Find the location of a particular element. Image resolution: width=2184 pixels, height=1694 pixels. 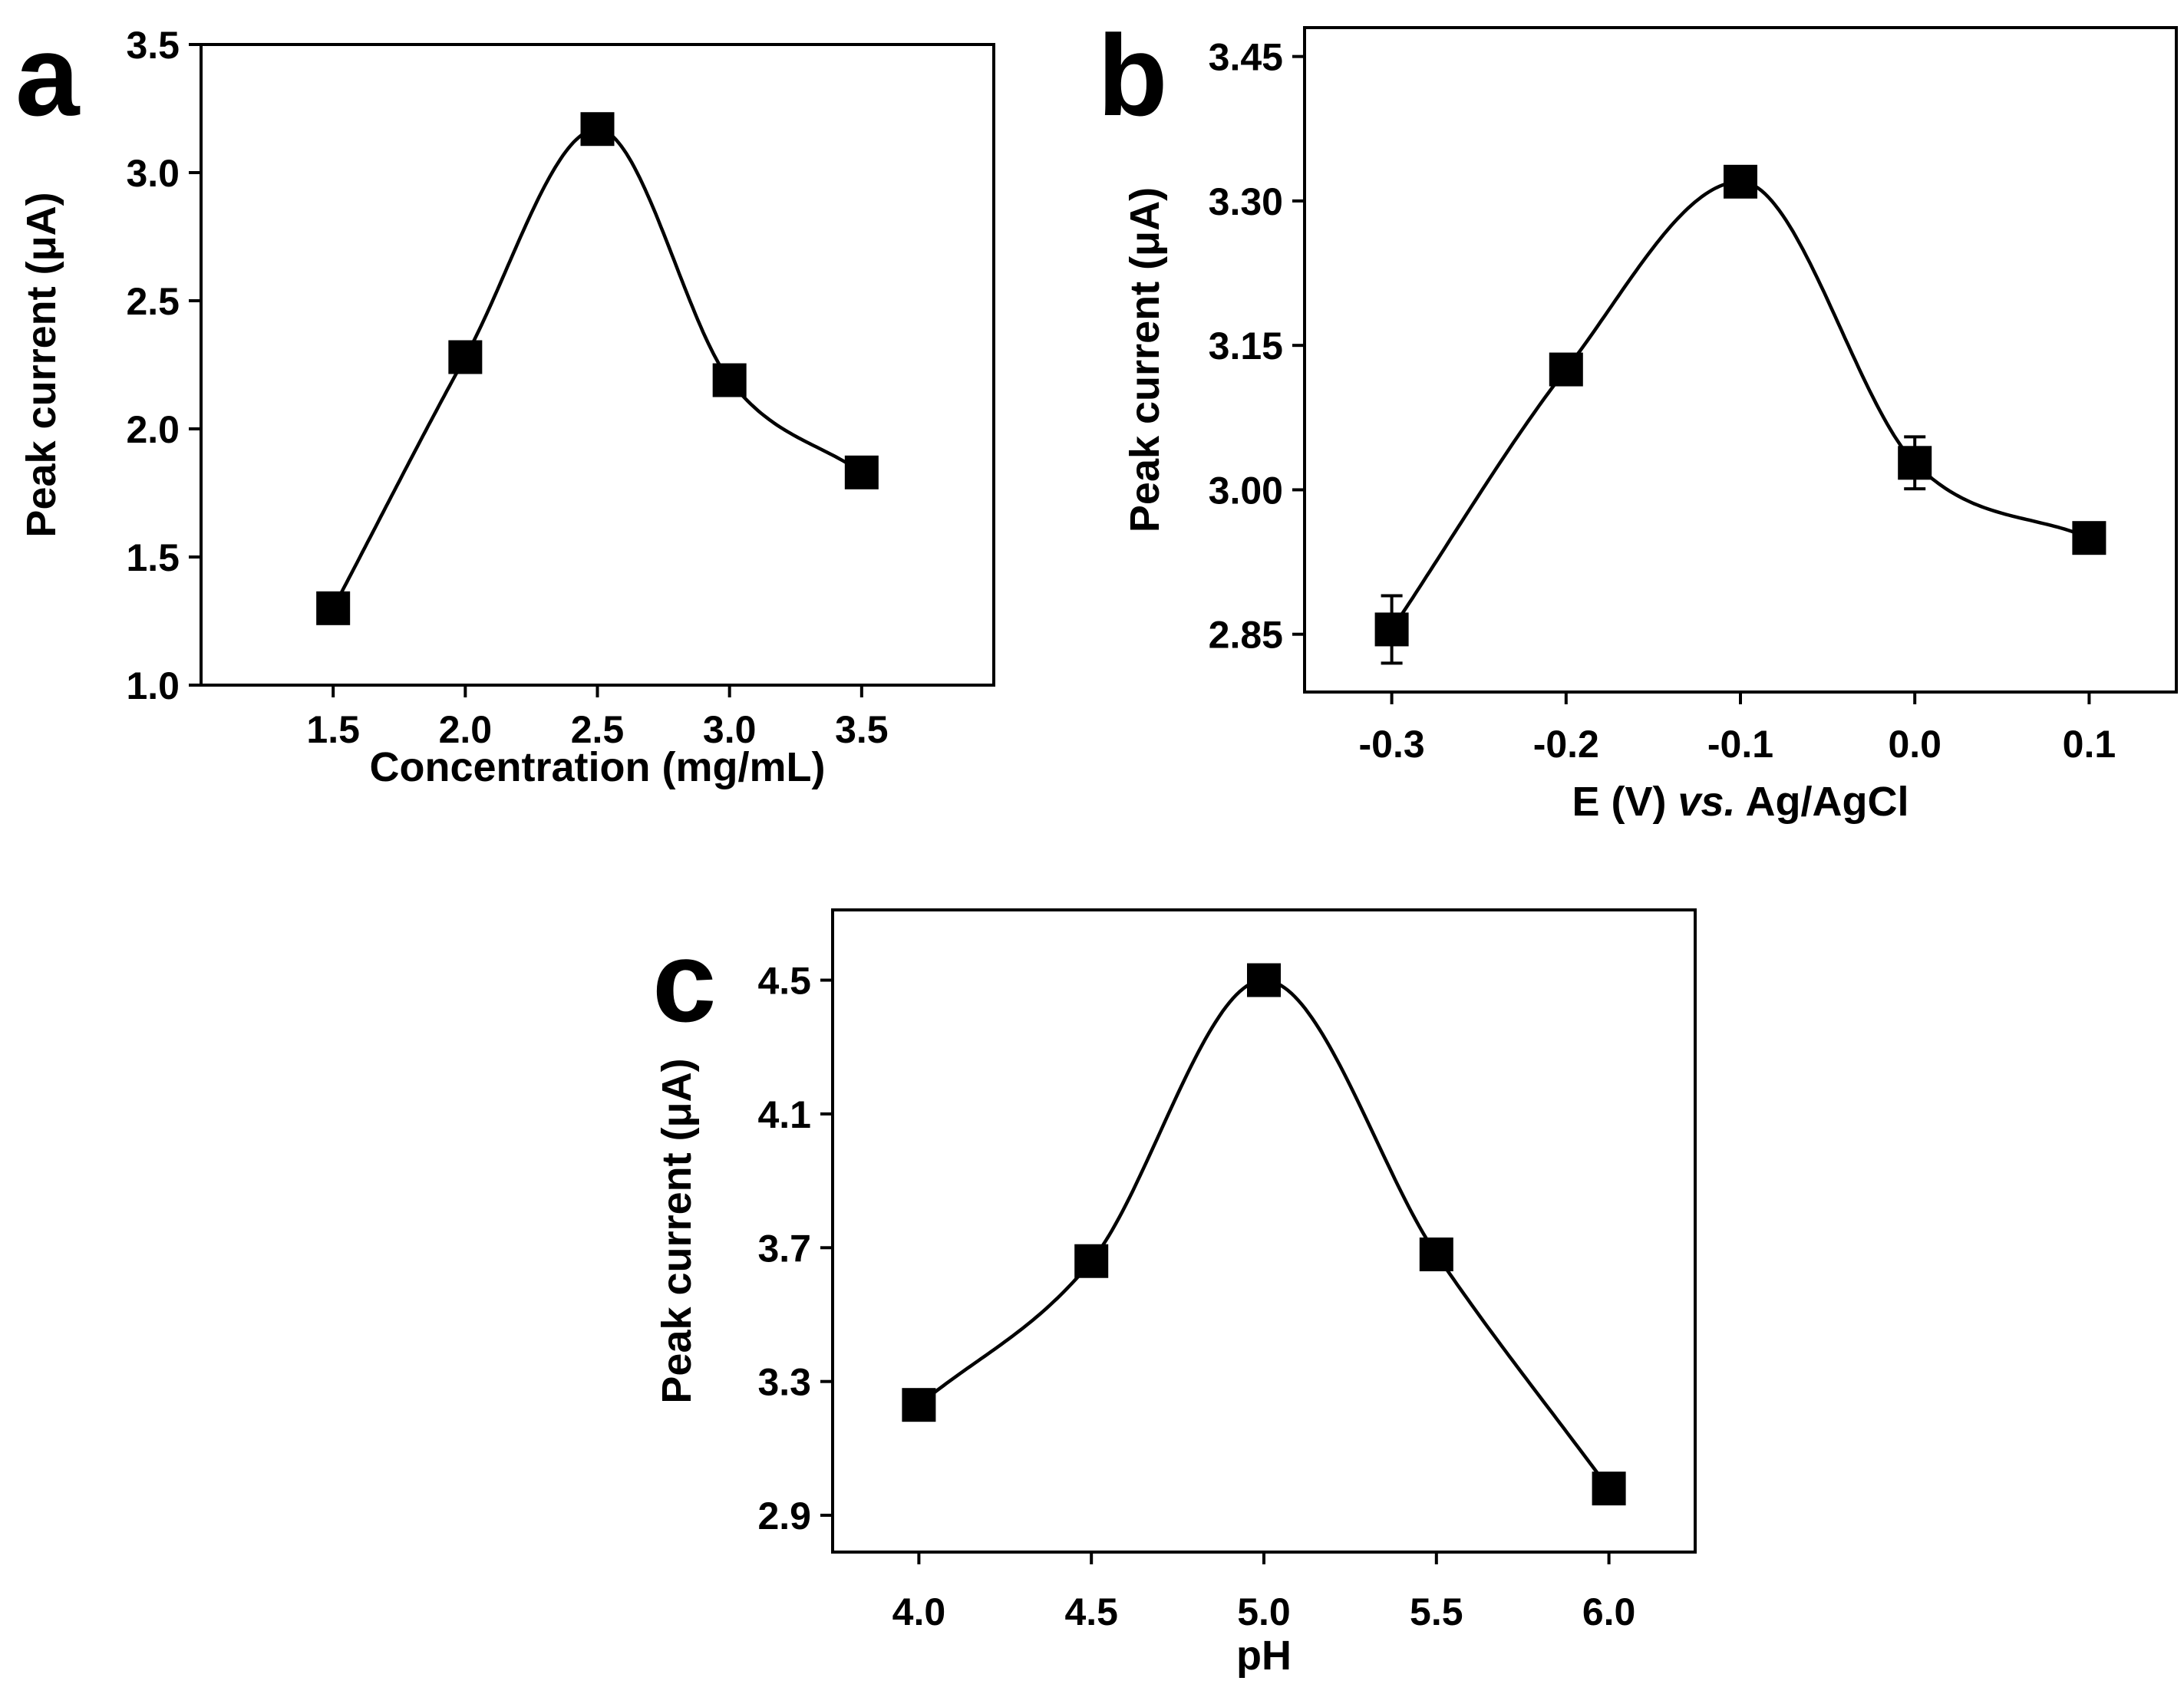

y-tick-label: 3.3 is located at coordinates (784, 1382).